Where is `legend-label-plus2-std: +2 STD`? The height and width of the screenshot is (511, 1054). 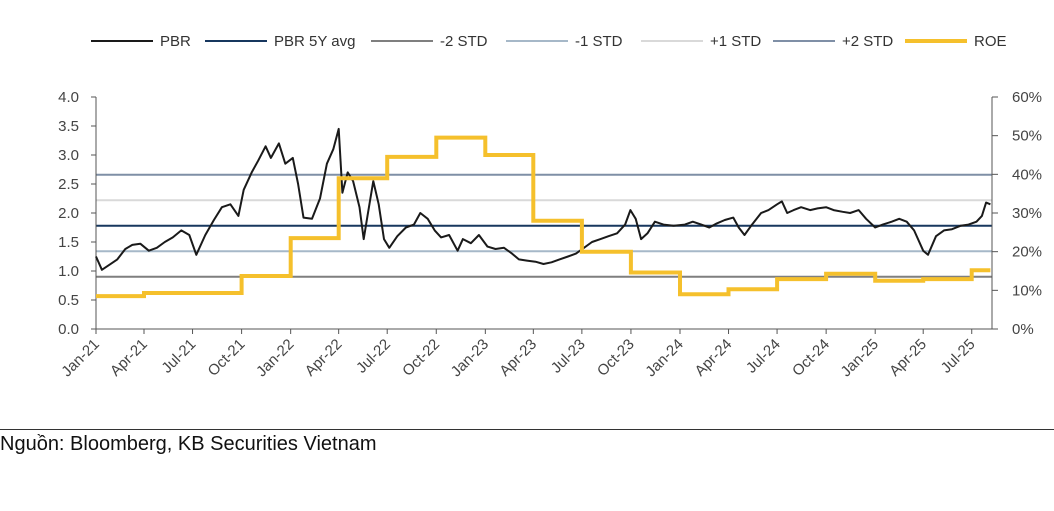 legend-label-plus2-std: +2 STD is located at coordinates (867, 41).